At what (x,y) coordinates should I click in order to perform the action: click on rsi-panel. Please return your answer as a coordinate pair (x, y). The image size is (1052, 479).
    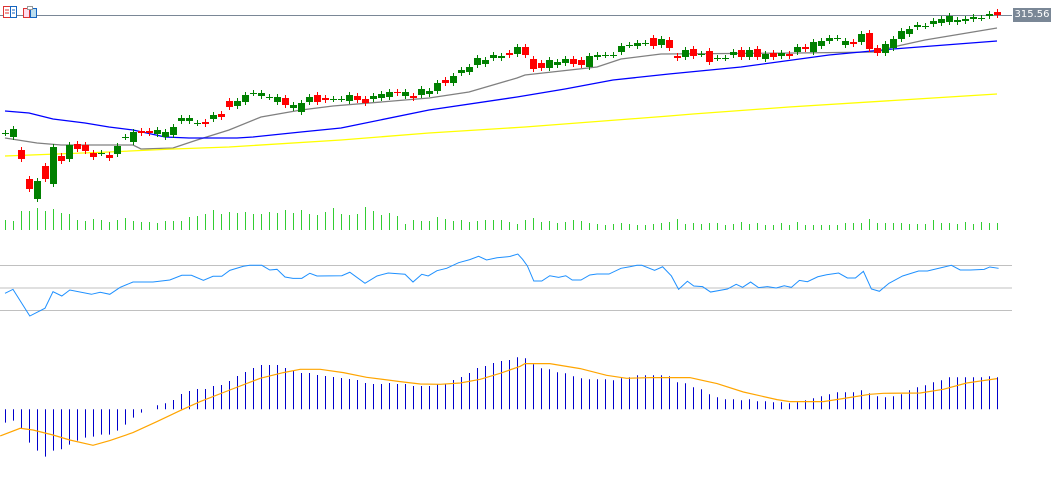
    Looking at the image, I should click on (506, 285).